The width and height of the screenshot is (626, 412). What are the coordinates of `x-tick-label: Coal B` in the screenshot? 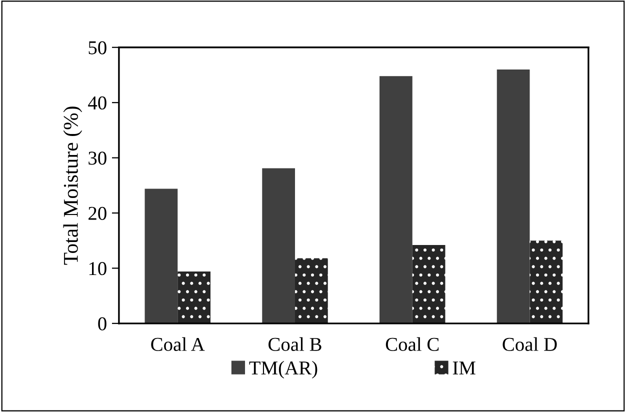 It's located at (295, 344).